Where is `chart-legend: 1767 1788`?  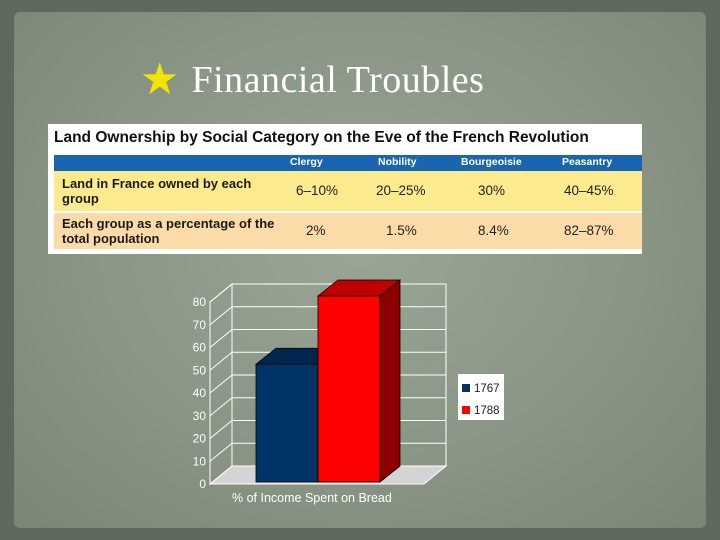 chart-legend: 1767 1788 is located at coordinates (481, 397).